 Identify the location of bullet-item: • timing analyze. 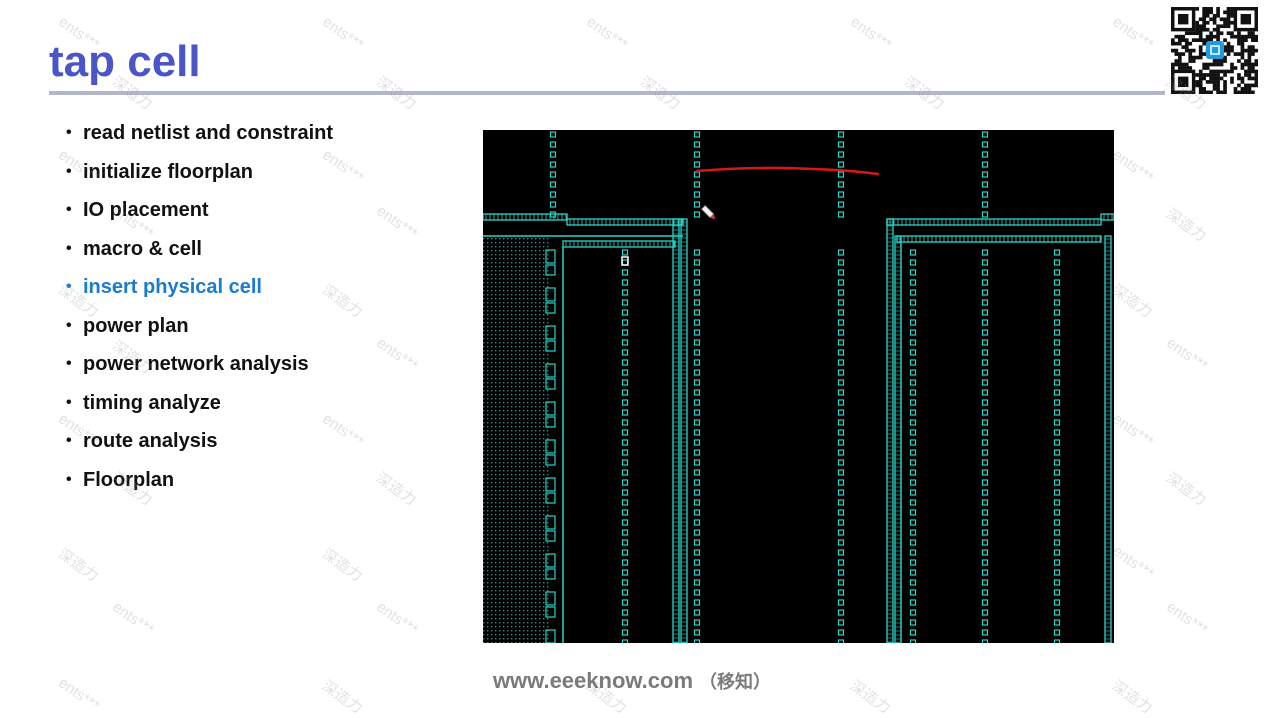
(199, 405).